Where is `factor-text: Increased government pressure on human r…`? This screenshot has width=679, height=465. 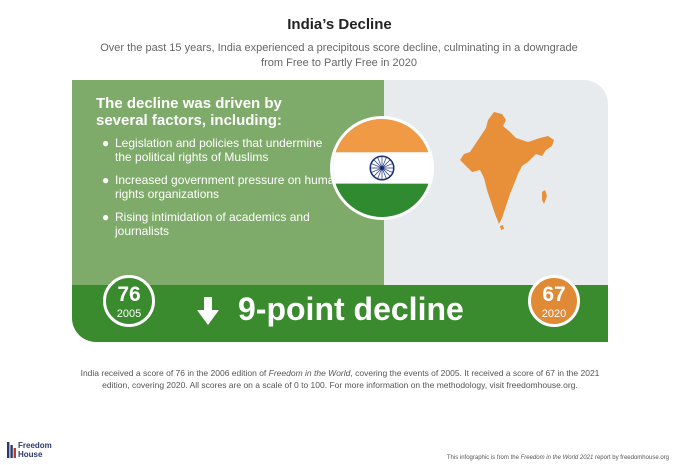 factor-text: Increased government pressure on human r… is located at coordinates (228, 187).